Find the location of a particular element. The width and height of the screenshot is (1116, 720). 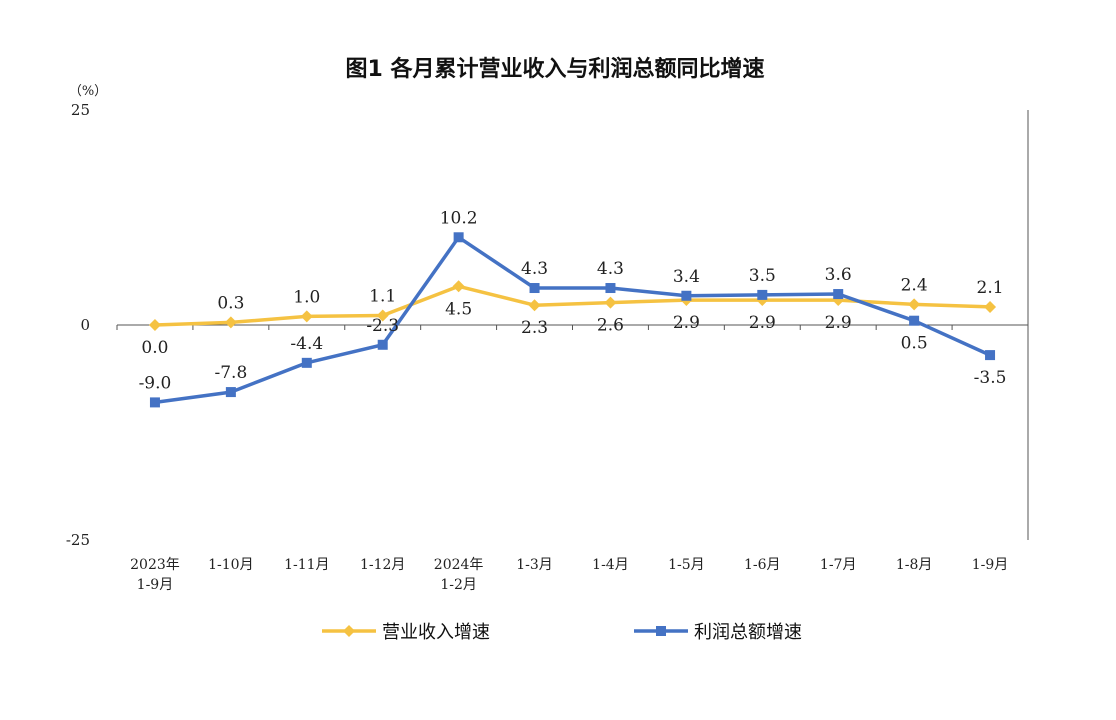

data-label: 0.0 is located at coordinates (154, 348).